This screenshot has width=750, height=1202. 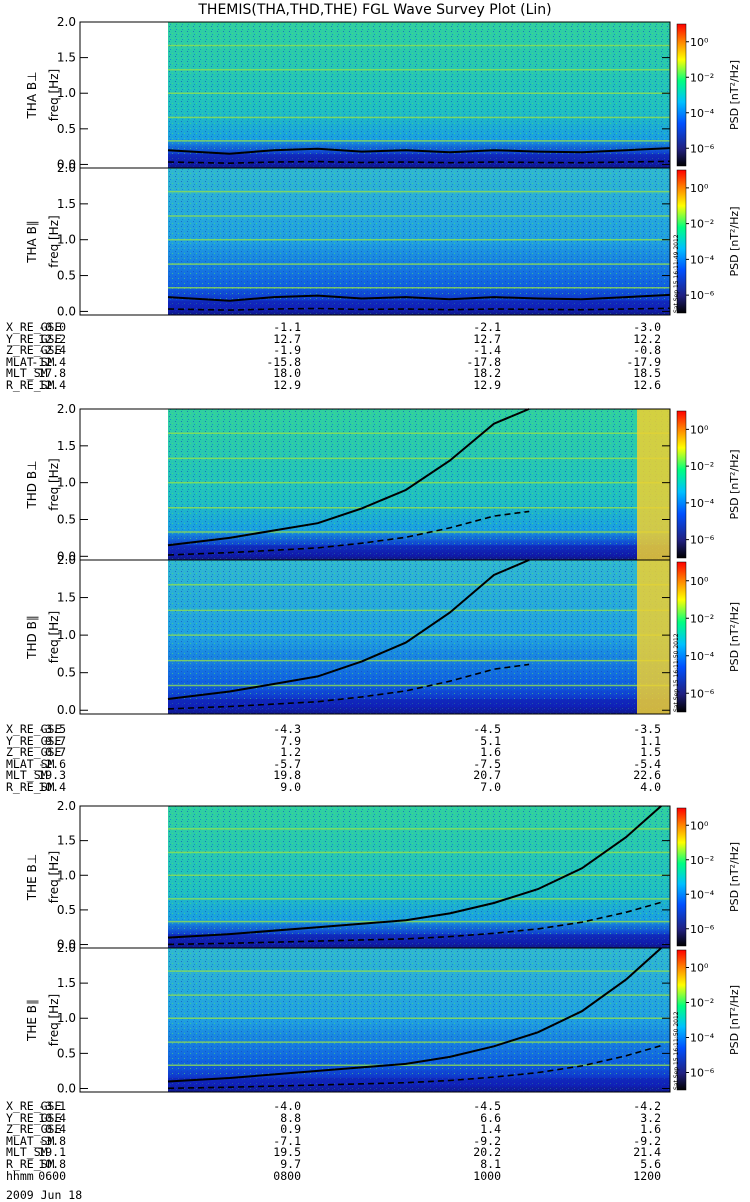 What do you see at coordinates (287, 763) in the screenshot?
I see `ephemeris-value: -5.7` at bounding box center [287, 763].